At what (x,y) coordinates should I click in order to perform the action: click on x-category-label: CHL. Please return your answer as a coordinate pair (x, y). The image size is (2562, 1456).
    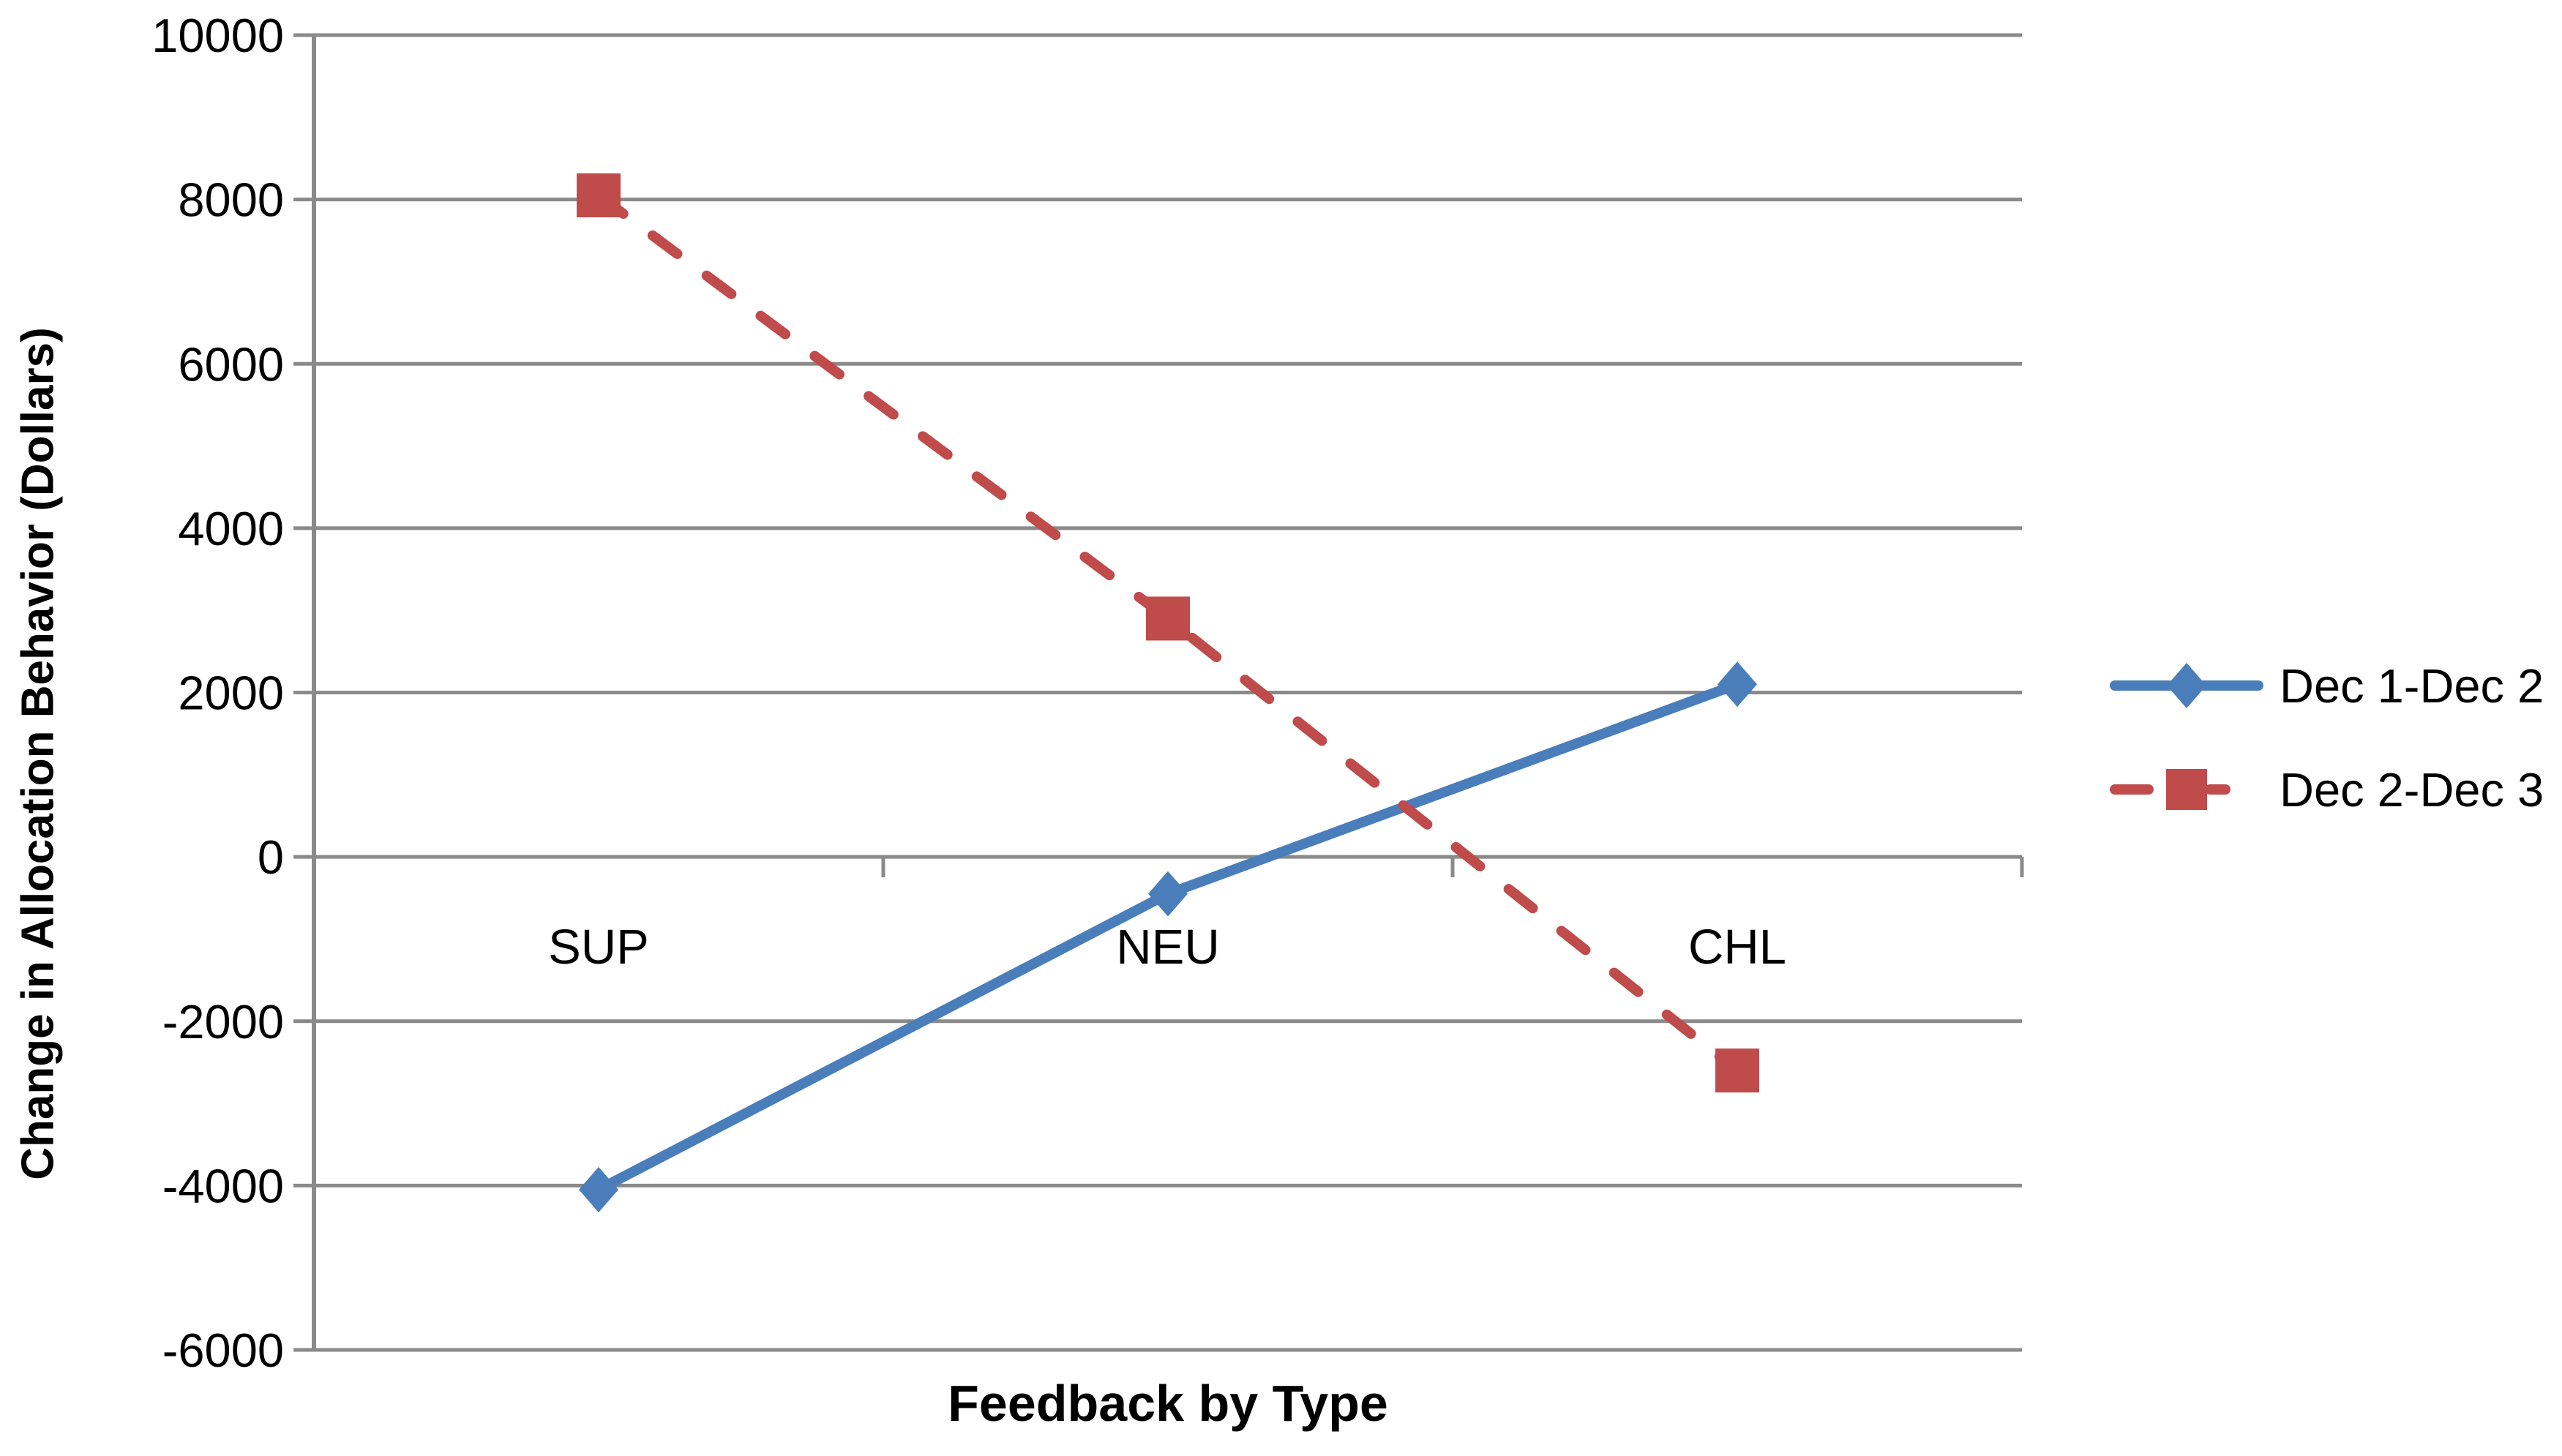
    Looking at the image, I should click on (1737, 947).